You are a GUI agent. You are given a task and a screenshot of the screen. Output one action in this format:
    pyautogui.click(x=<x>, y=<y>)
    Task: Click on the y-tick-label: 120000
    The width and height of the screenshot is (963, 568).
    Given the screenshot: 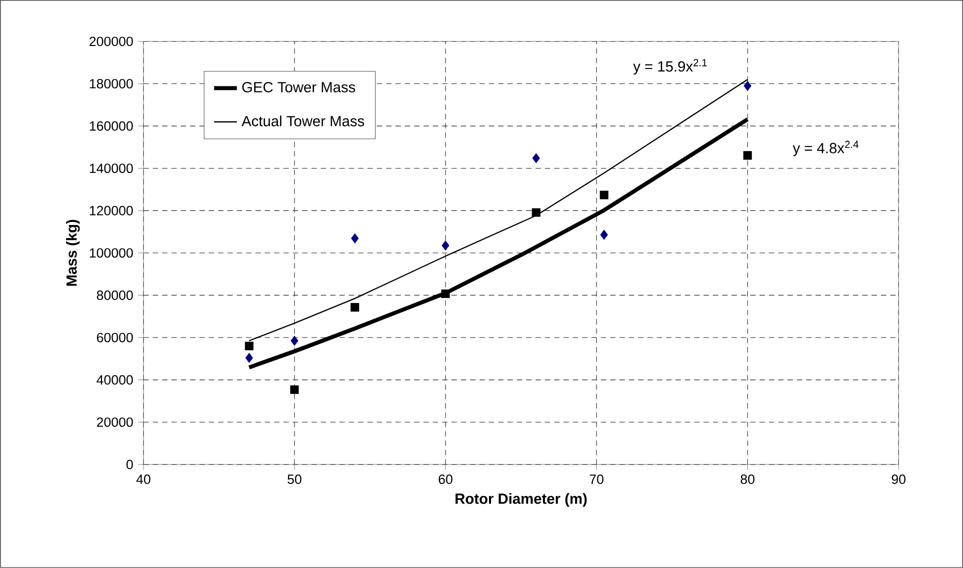 What is the action you would take?
    pyautogui.click(x=111, y=211)
    